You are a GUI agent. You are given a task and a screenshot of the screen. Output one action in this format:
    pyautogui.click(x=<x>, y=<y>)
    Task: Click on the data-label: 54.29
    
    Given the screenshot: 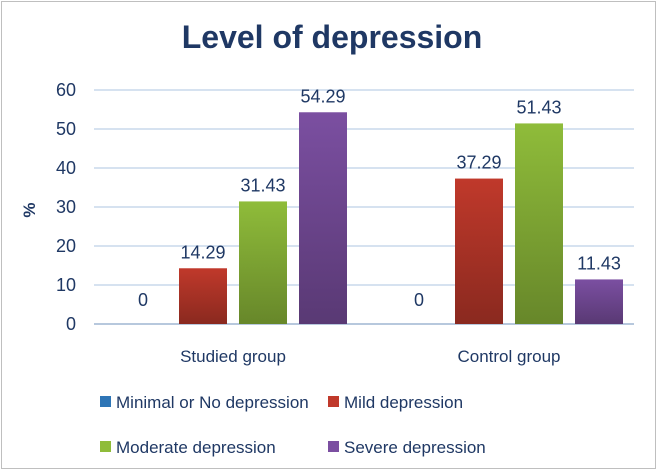 What is the action you would take?
    pyautogui.click(x=322, y=96)
    